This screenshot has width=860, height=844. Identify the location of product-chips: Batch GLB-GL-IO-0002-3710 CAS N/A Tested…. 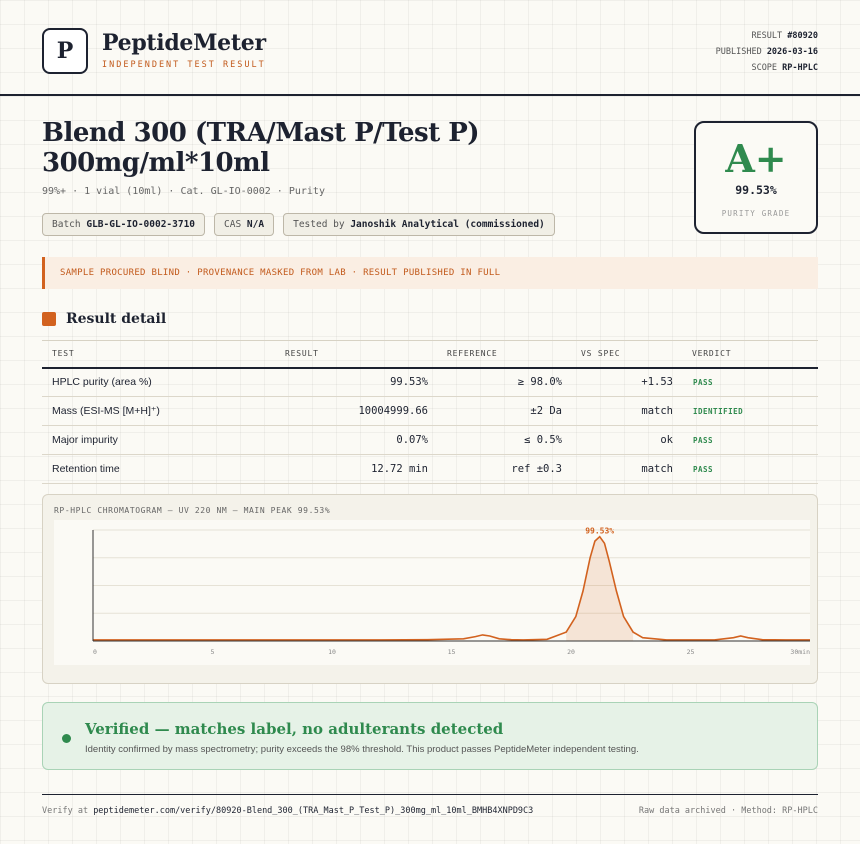
(298, 224).